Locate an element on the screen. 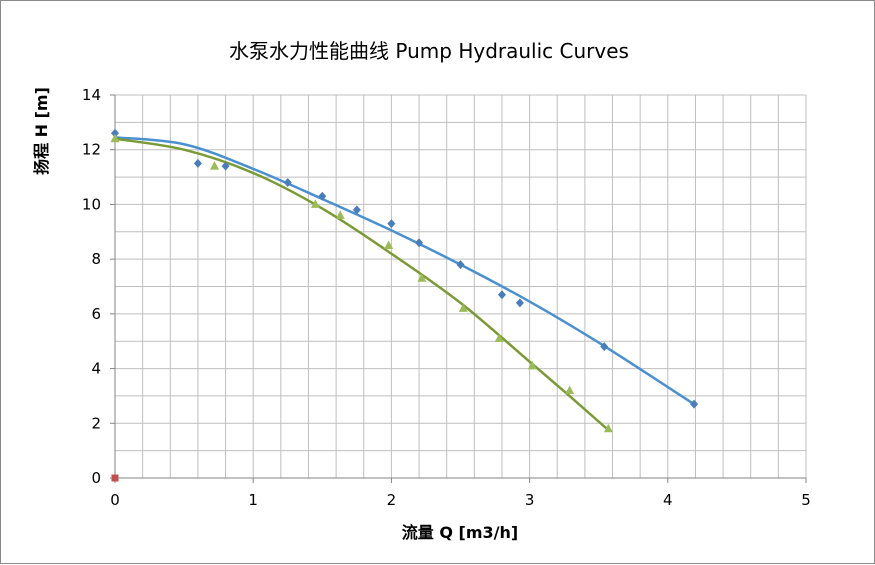  y-tick-label: 8 is located at coordinates (96, 259).